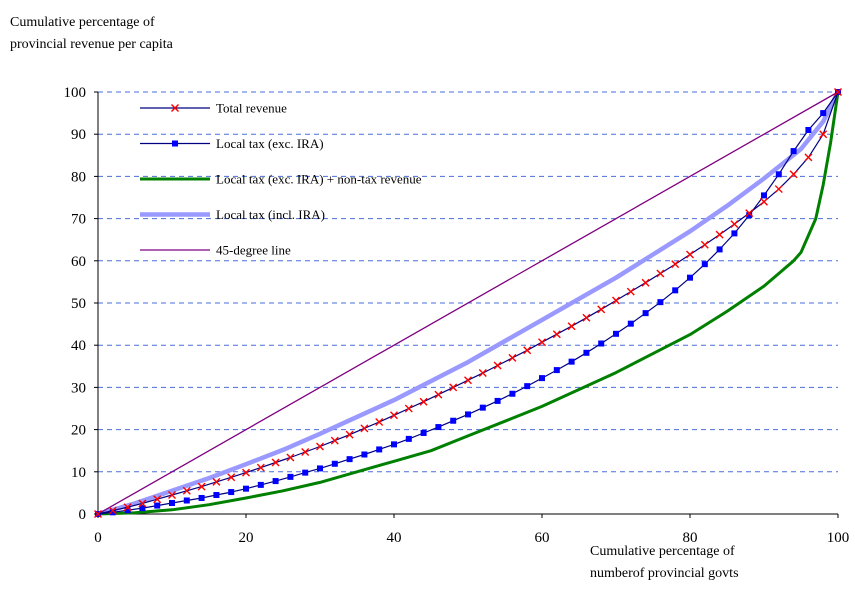  Describe the element at coordinates (78, 431) in the screenshot. I see `y-tick-label-20: 20` at that location.